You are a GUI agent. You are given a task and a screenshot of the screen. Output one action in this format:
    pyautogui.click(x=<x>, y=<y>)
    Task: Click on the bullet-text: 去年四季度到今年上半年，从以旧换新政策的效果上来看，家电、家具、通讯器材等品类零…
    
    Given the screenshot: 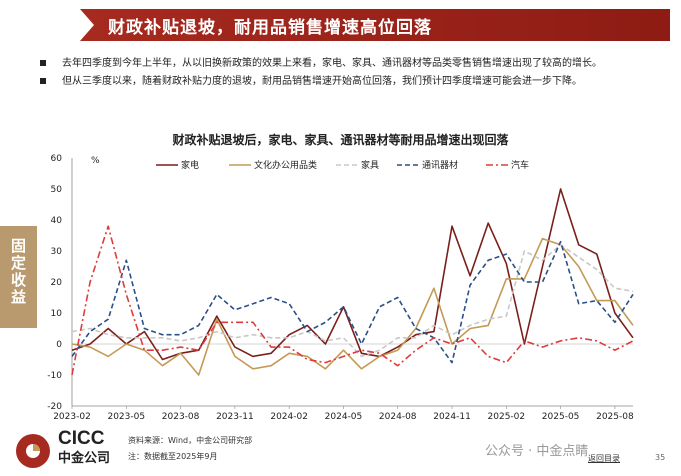 What is the action you would take?
    pyautogui.click(x=332, y=63)
    